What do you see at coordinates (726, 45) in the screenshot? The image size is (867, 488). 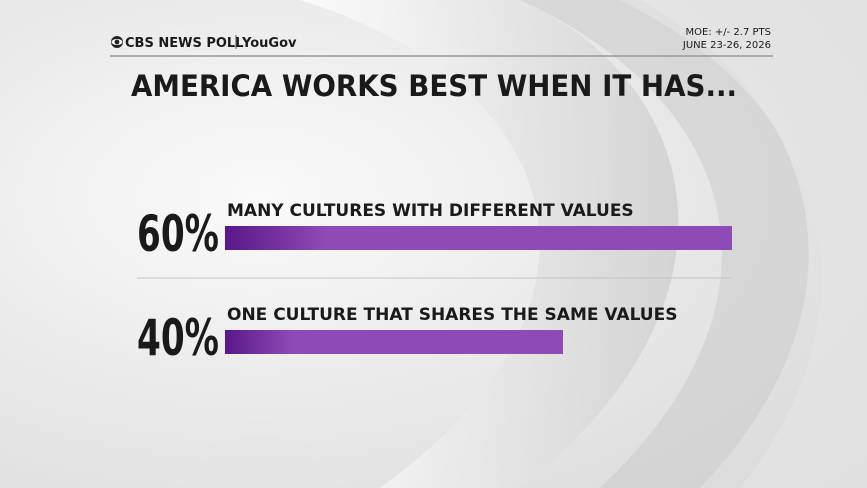 I see `dates: JUNE 23-26, 2026` at bounding box center [726, 45].